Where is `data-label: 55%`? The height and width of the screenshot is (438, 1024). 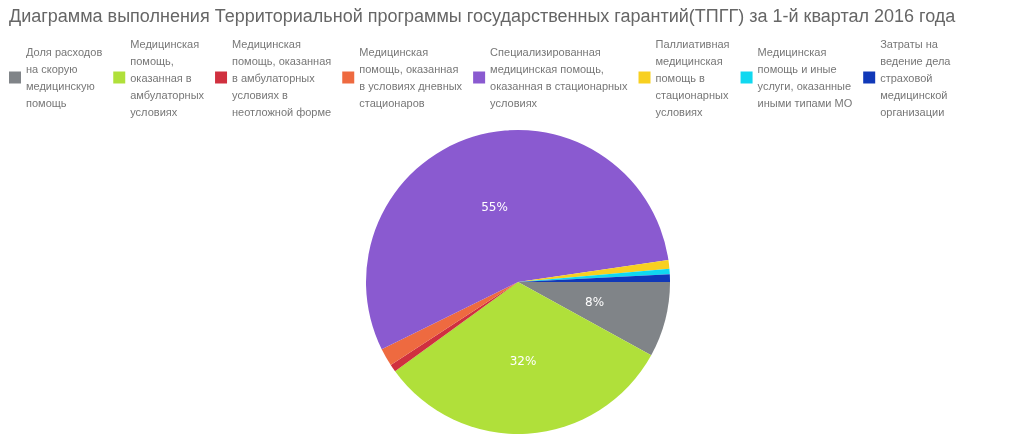 data-label: 55% is located at coordinates (494, 206).